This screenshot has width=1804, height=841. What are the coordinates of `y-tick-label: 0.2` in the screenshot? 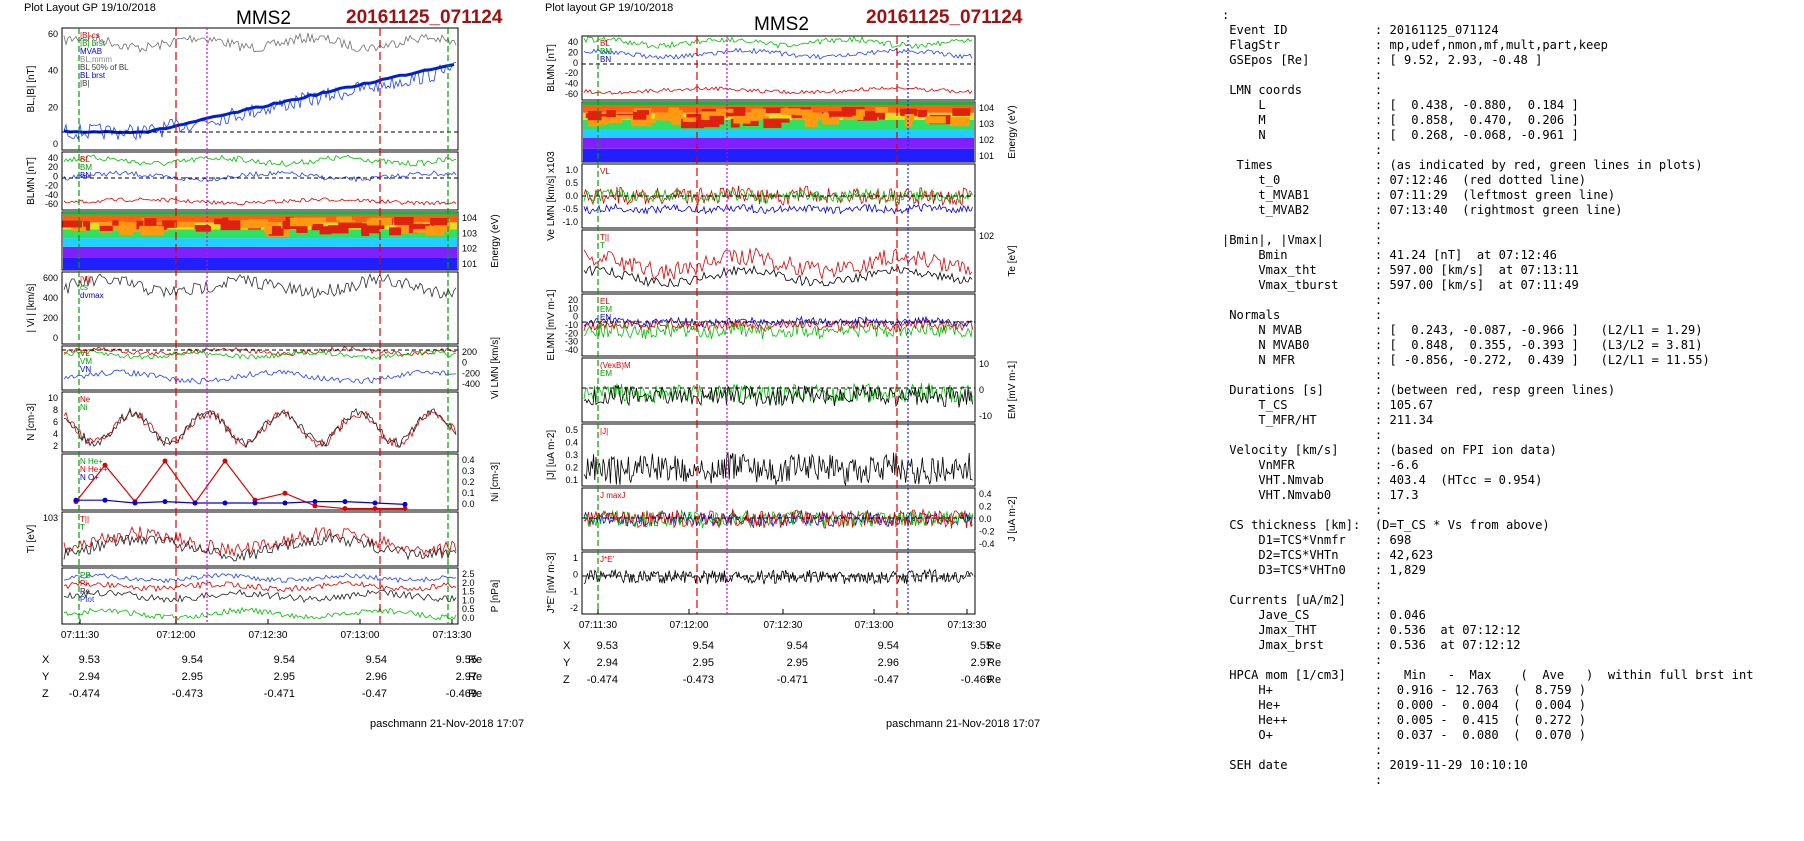 It's located at (571, 468).